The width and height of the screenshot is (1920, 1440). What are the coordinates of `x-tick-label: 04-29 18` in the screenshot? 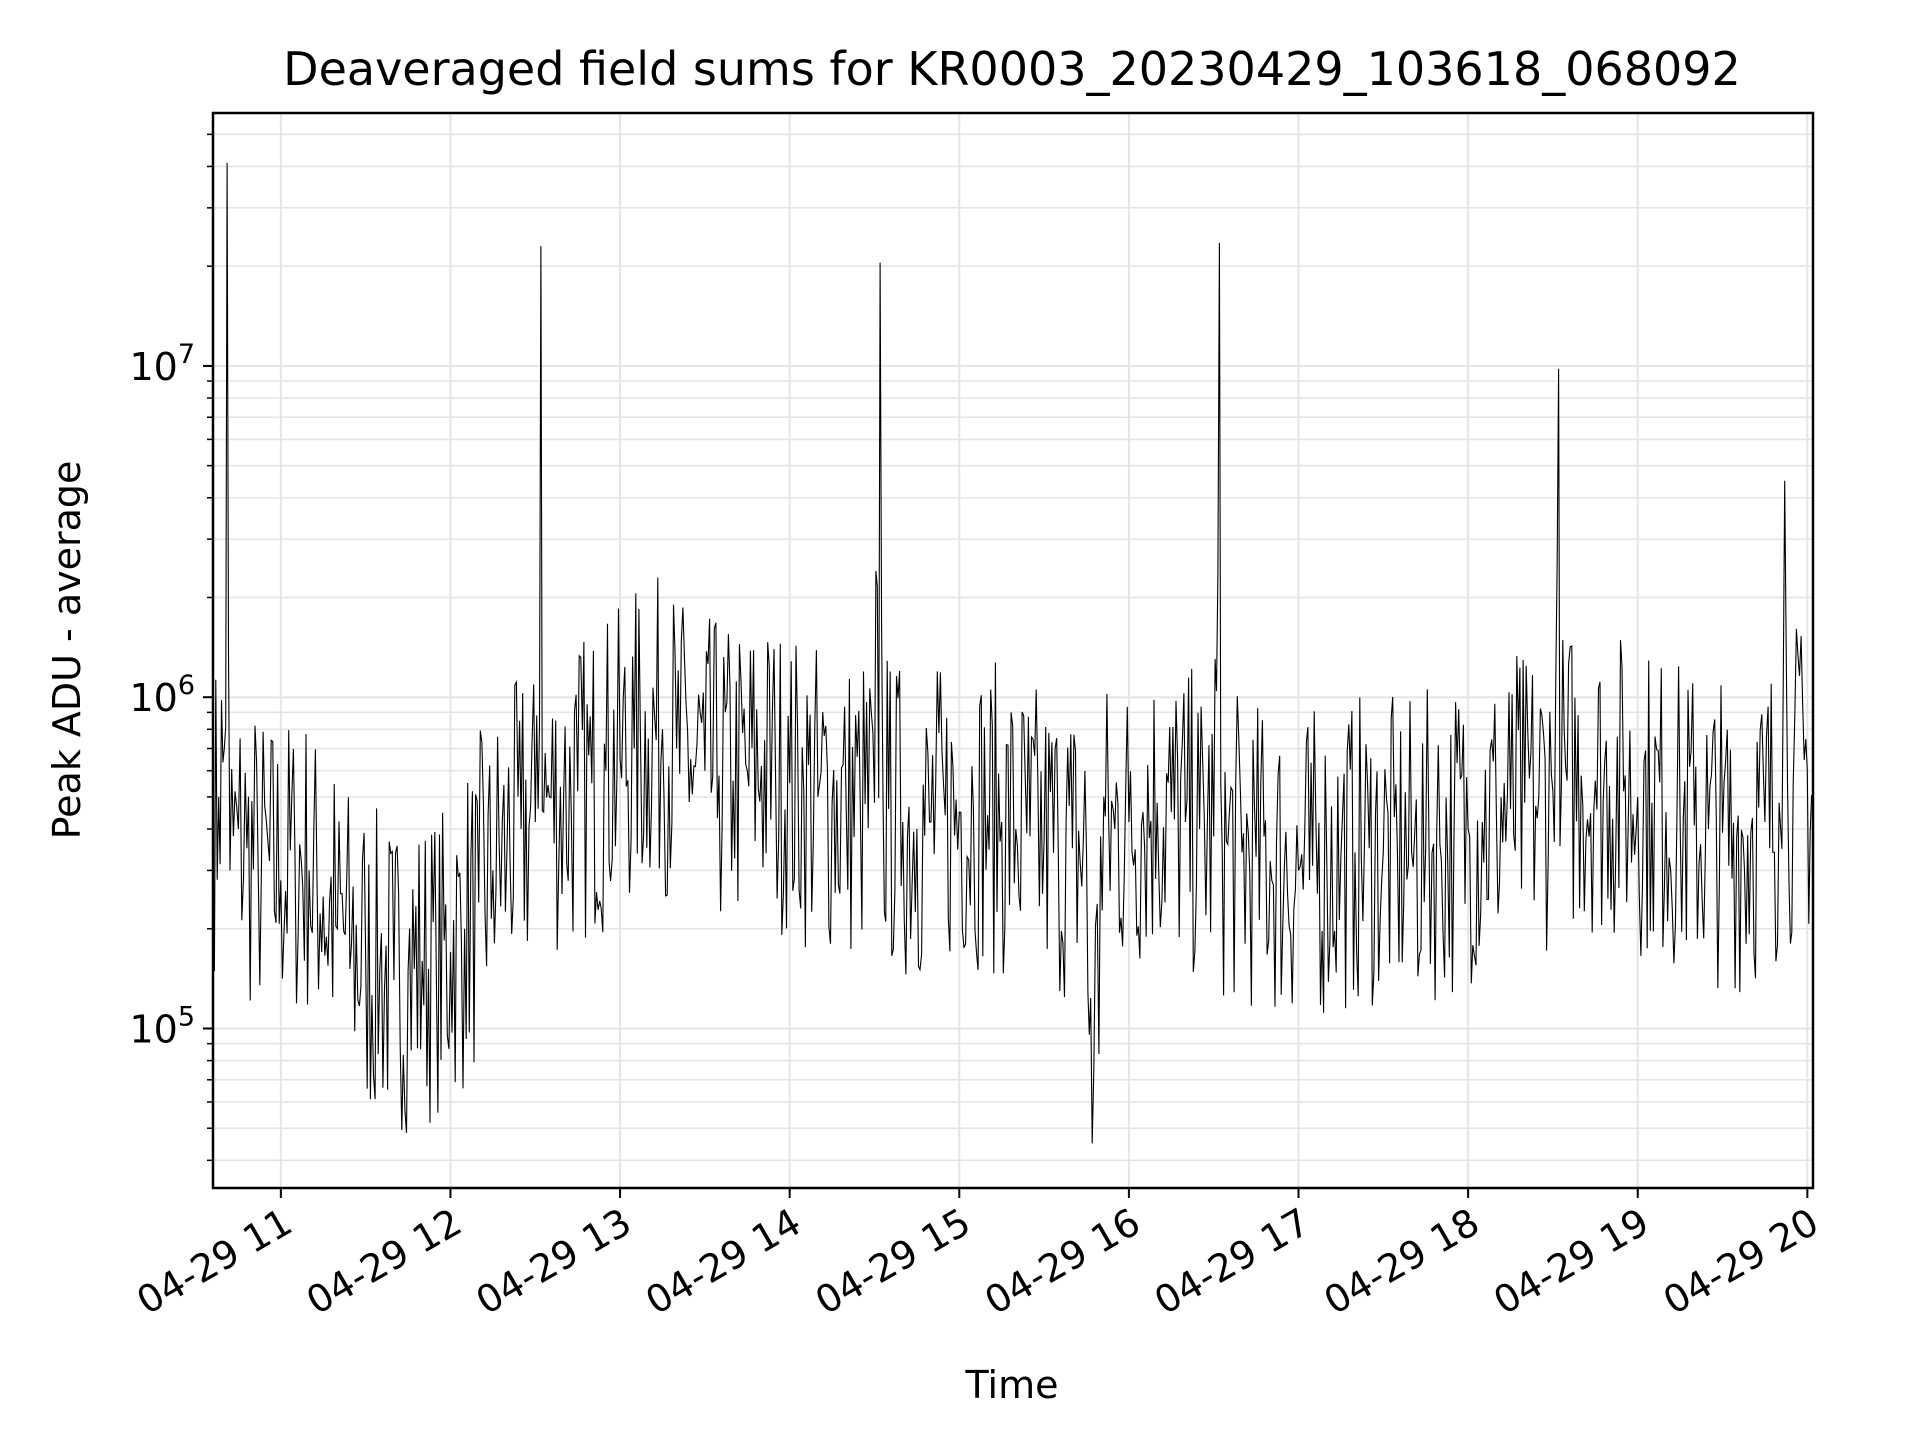 It's located at (1402, 1262).